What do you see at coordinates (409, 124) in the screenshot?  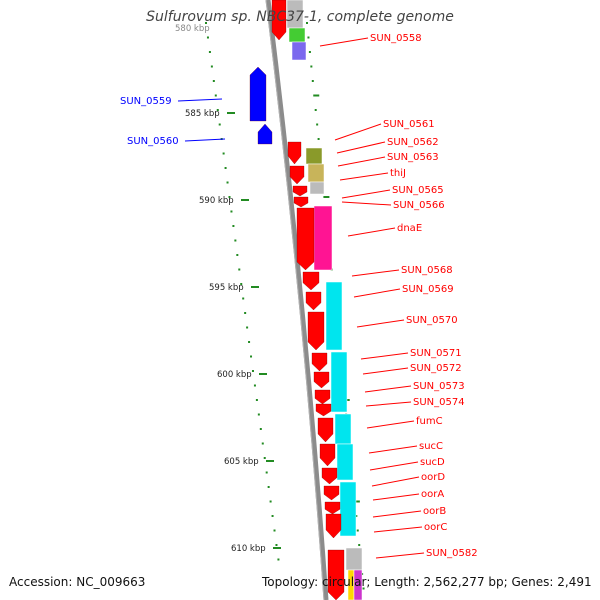 I see `gene-label-forward: SUN_0561` at bounding box center [409, 124].